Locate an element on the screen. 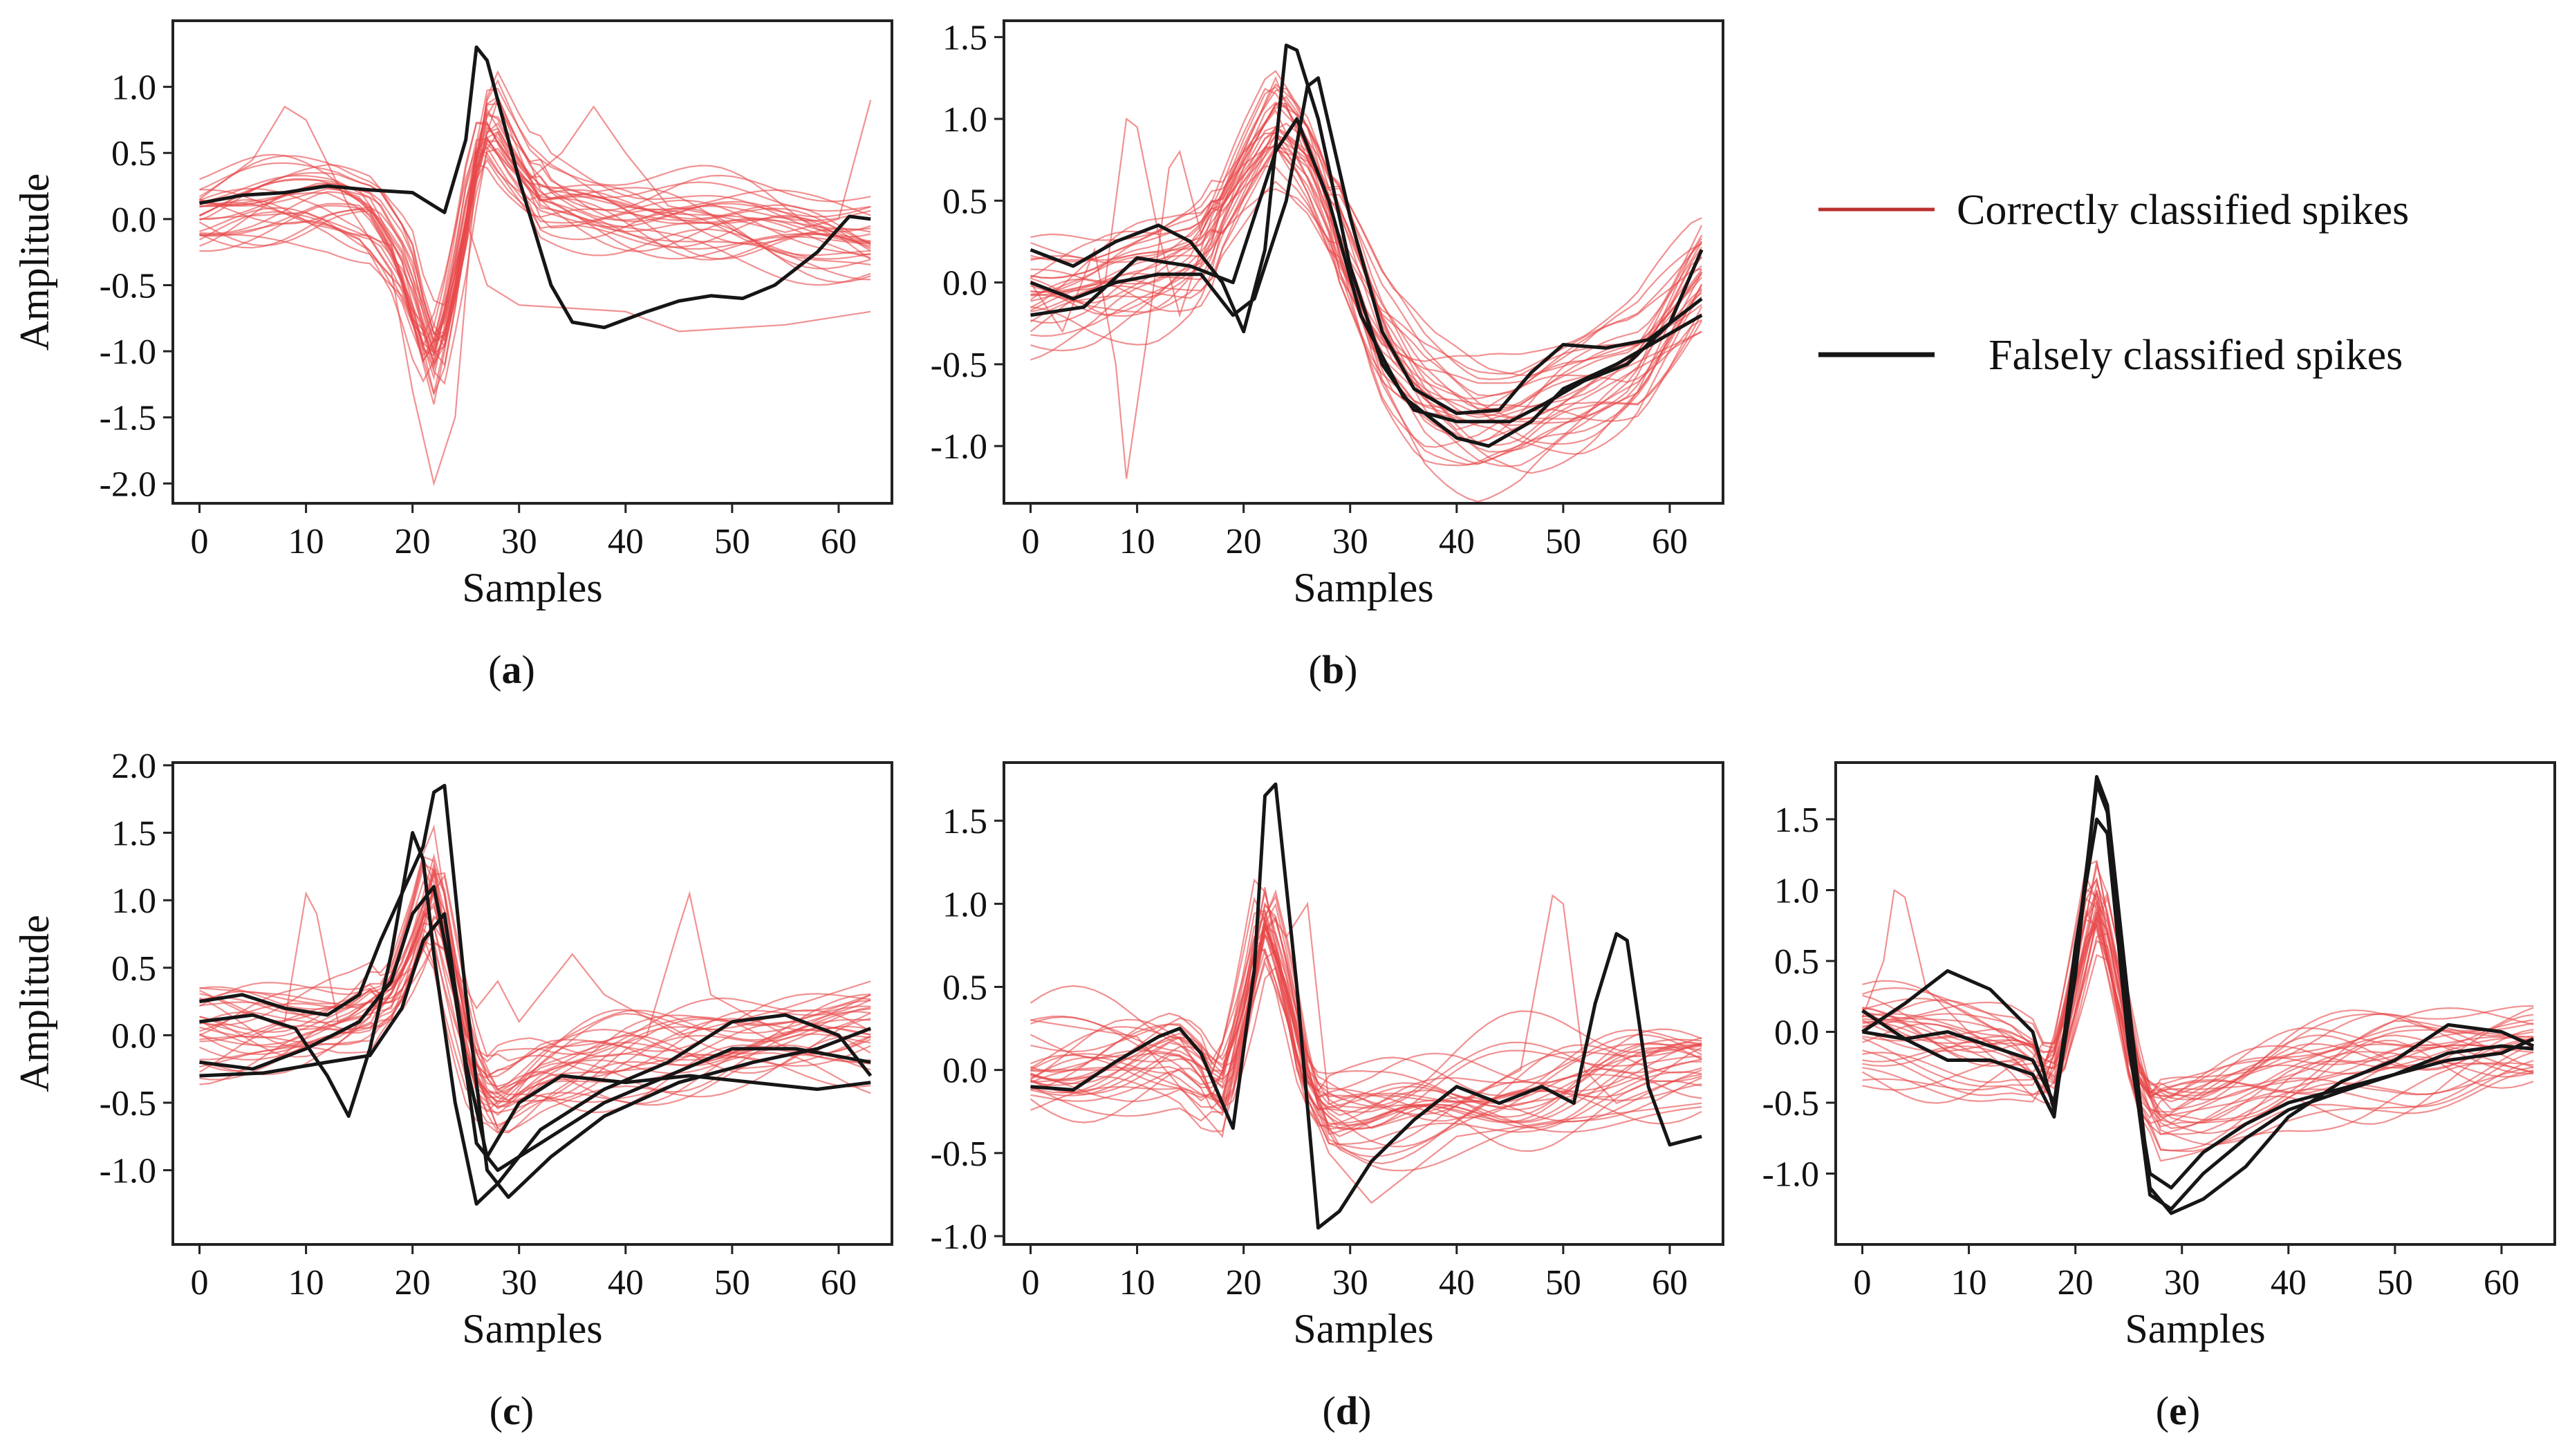 This screenshot has width=2561, height=1456. x-tick-label-e-60: 60 is located at coordinates (2502, 1283).